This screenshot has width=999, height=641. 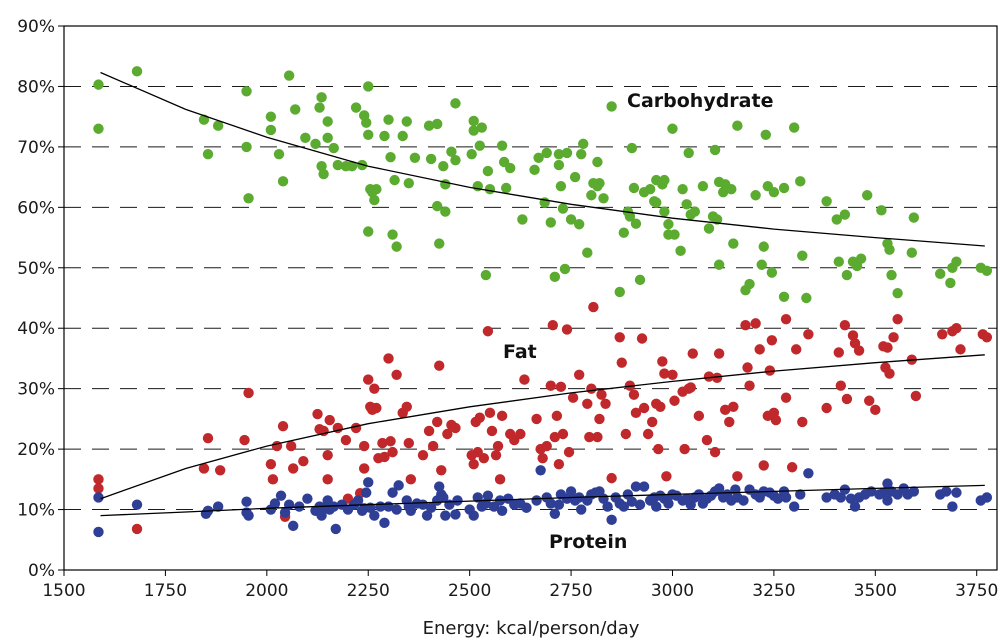 What do you see at coordinates (41, 571) in the screenshot?
I see `y-tick-label: 0%` at bounding box center [41, 571].